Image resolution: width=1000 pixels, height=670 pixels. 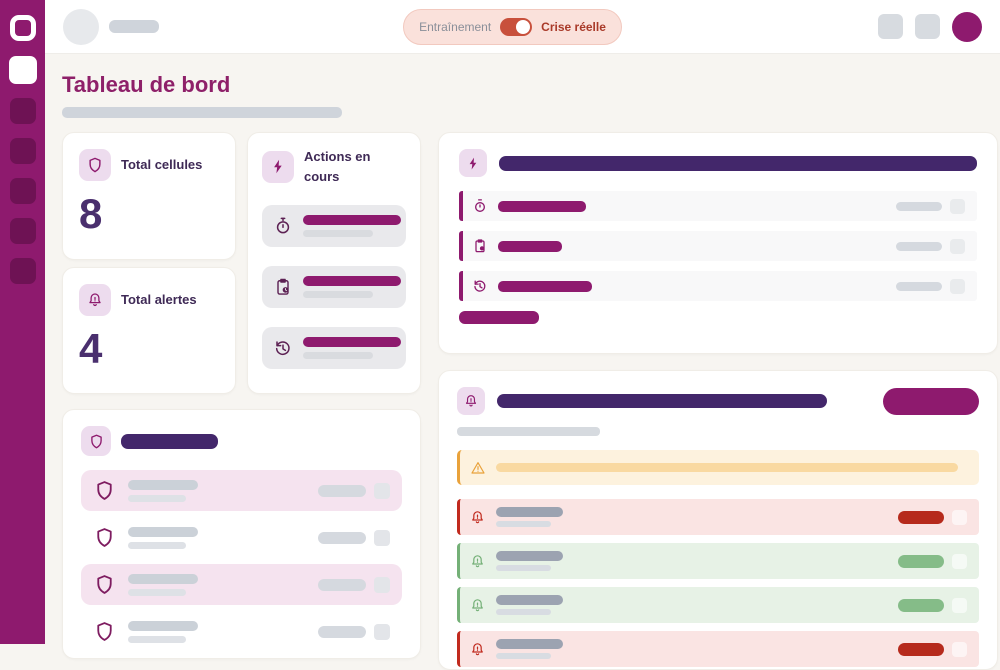 What do you see at coordinates (146, 84) in the screenshot?
I see `page-title: Tableau de bord` at bounding box center [146, 84].